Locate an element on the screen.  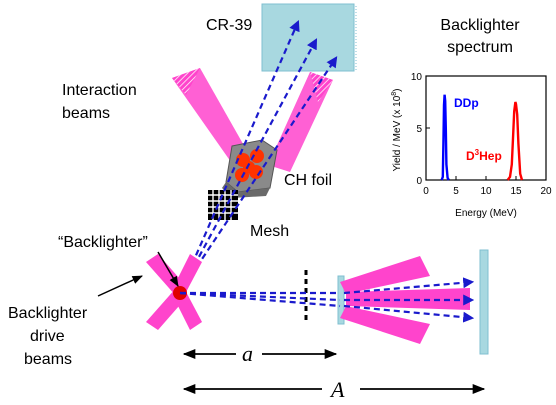
distance-a-label: a is located at coordinates (247, 353).